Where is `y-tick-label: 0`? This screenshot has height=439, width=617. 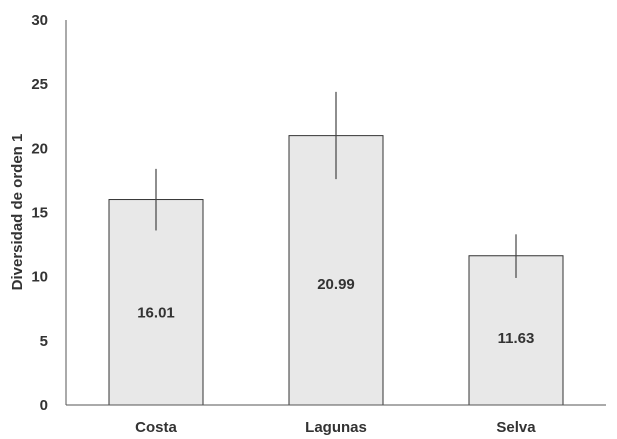
y-tick-label: 0 is located at coordinates (44, 405).